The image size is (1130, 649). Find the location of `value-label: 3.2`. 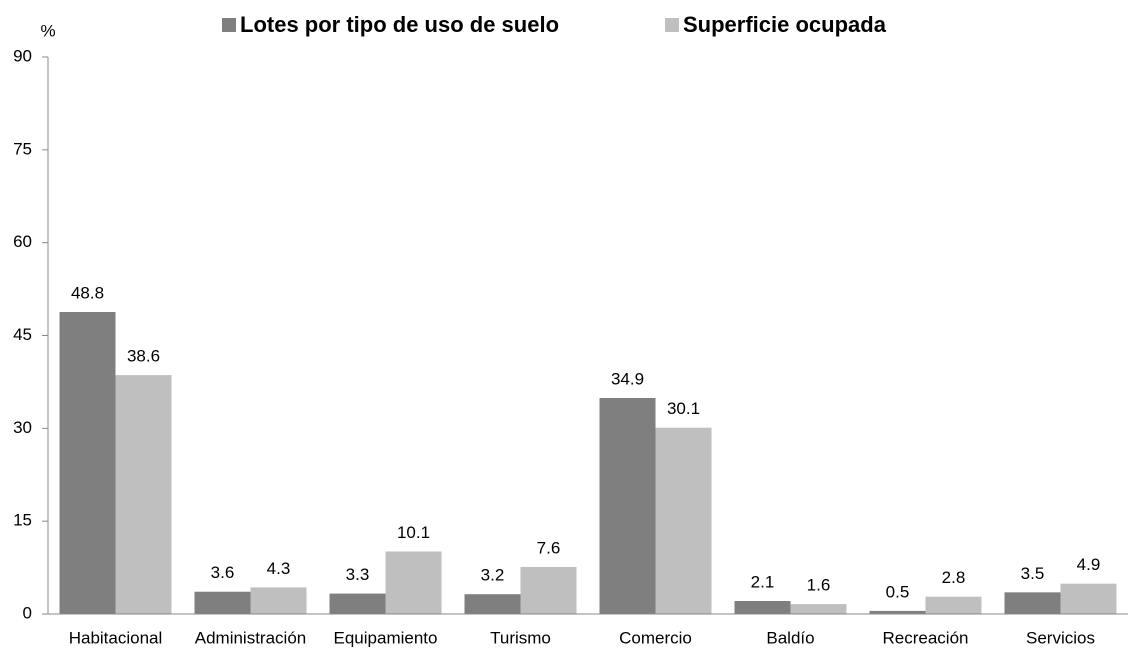

value-label: 3.2 is located at coordinates (493, 575).